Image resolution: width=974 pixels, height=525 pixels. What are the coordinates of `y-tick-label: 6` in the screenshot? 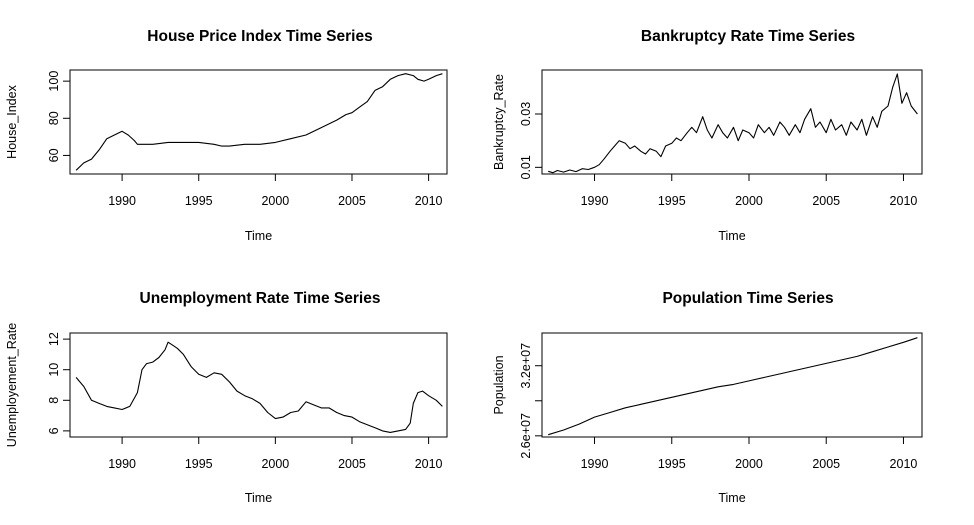 It's located at (54, 430).